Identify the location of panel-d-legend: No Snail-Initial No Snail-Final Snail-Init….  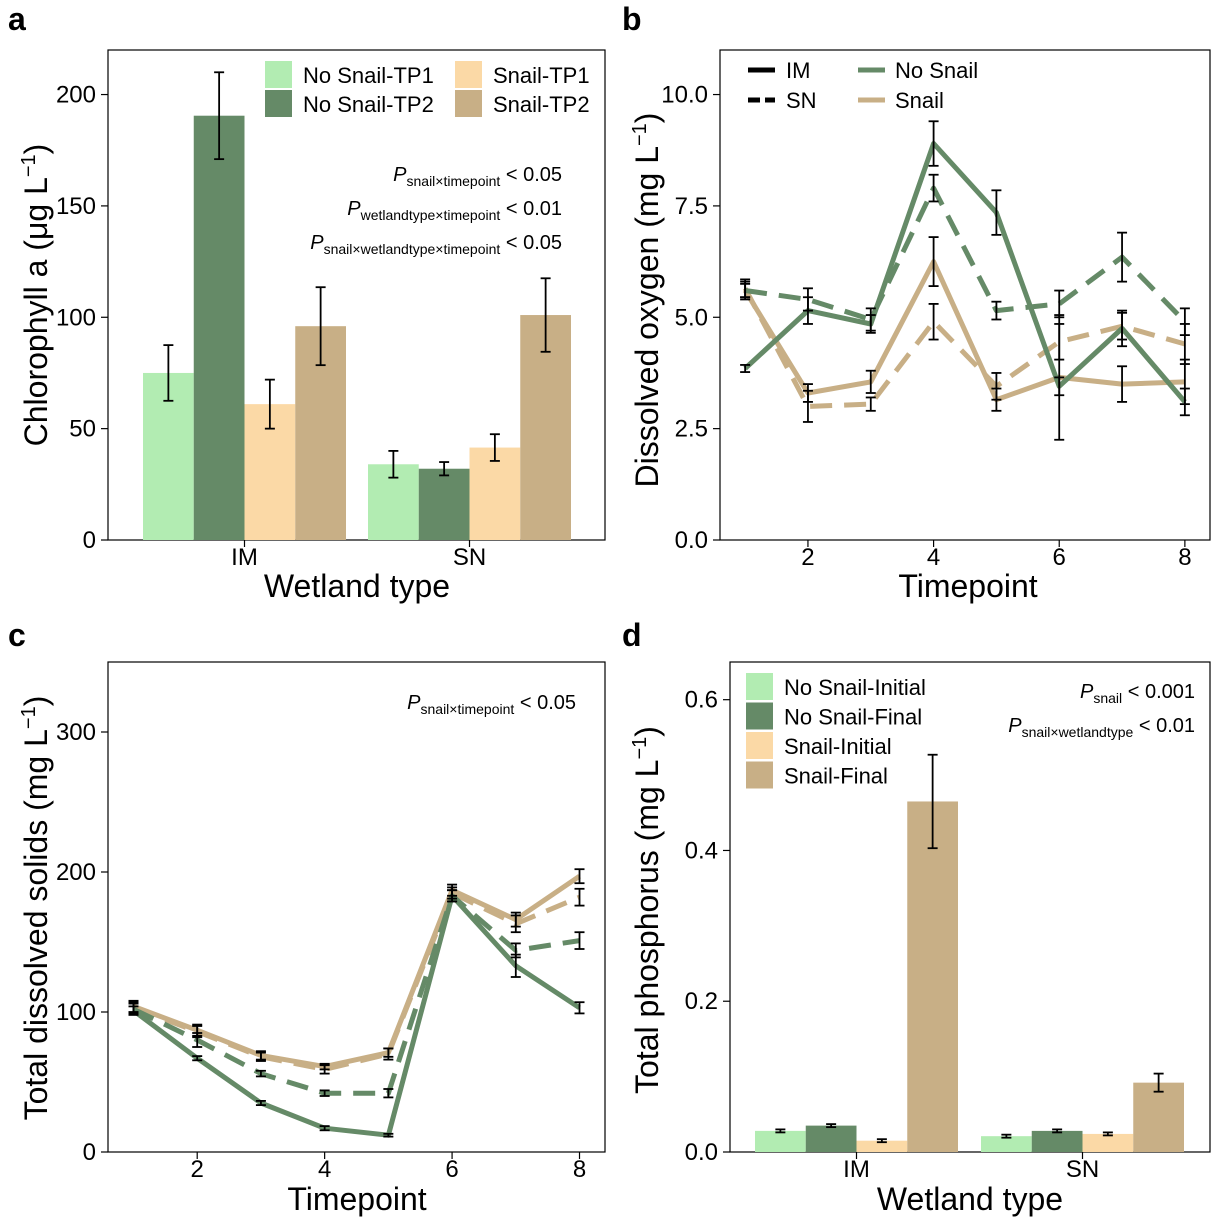
(836, 731).